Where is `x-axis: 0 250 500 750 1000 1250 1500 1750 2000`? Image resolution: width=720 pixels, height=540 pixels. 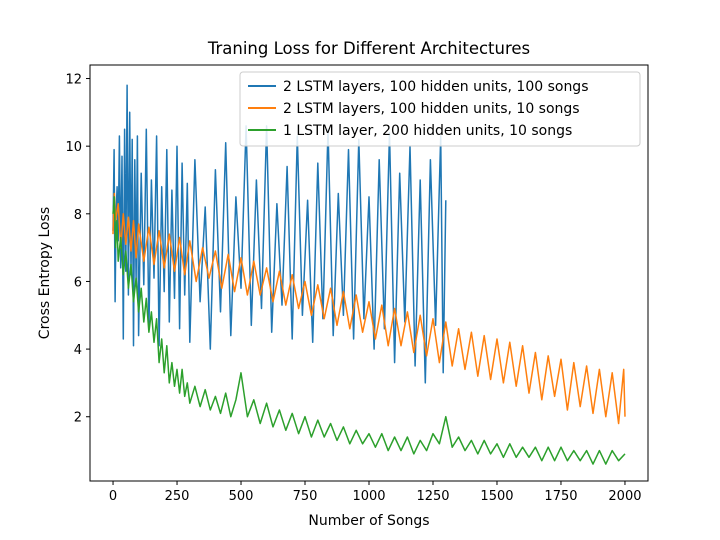 x-axis: 0 250 500 750 1000 1250 1500 1750 2000 is located at coordinates (375, 492).